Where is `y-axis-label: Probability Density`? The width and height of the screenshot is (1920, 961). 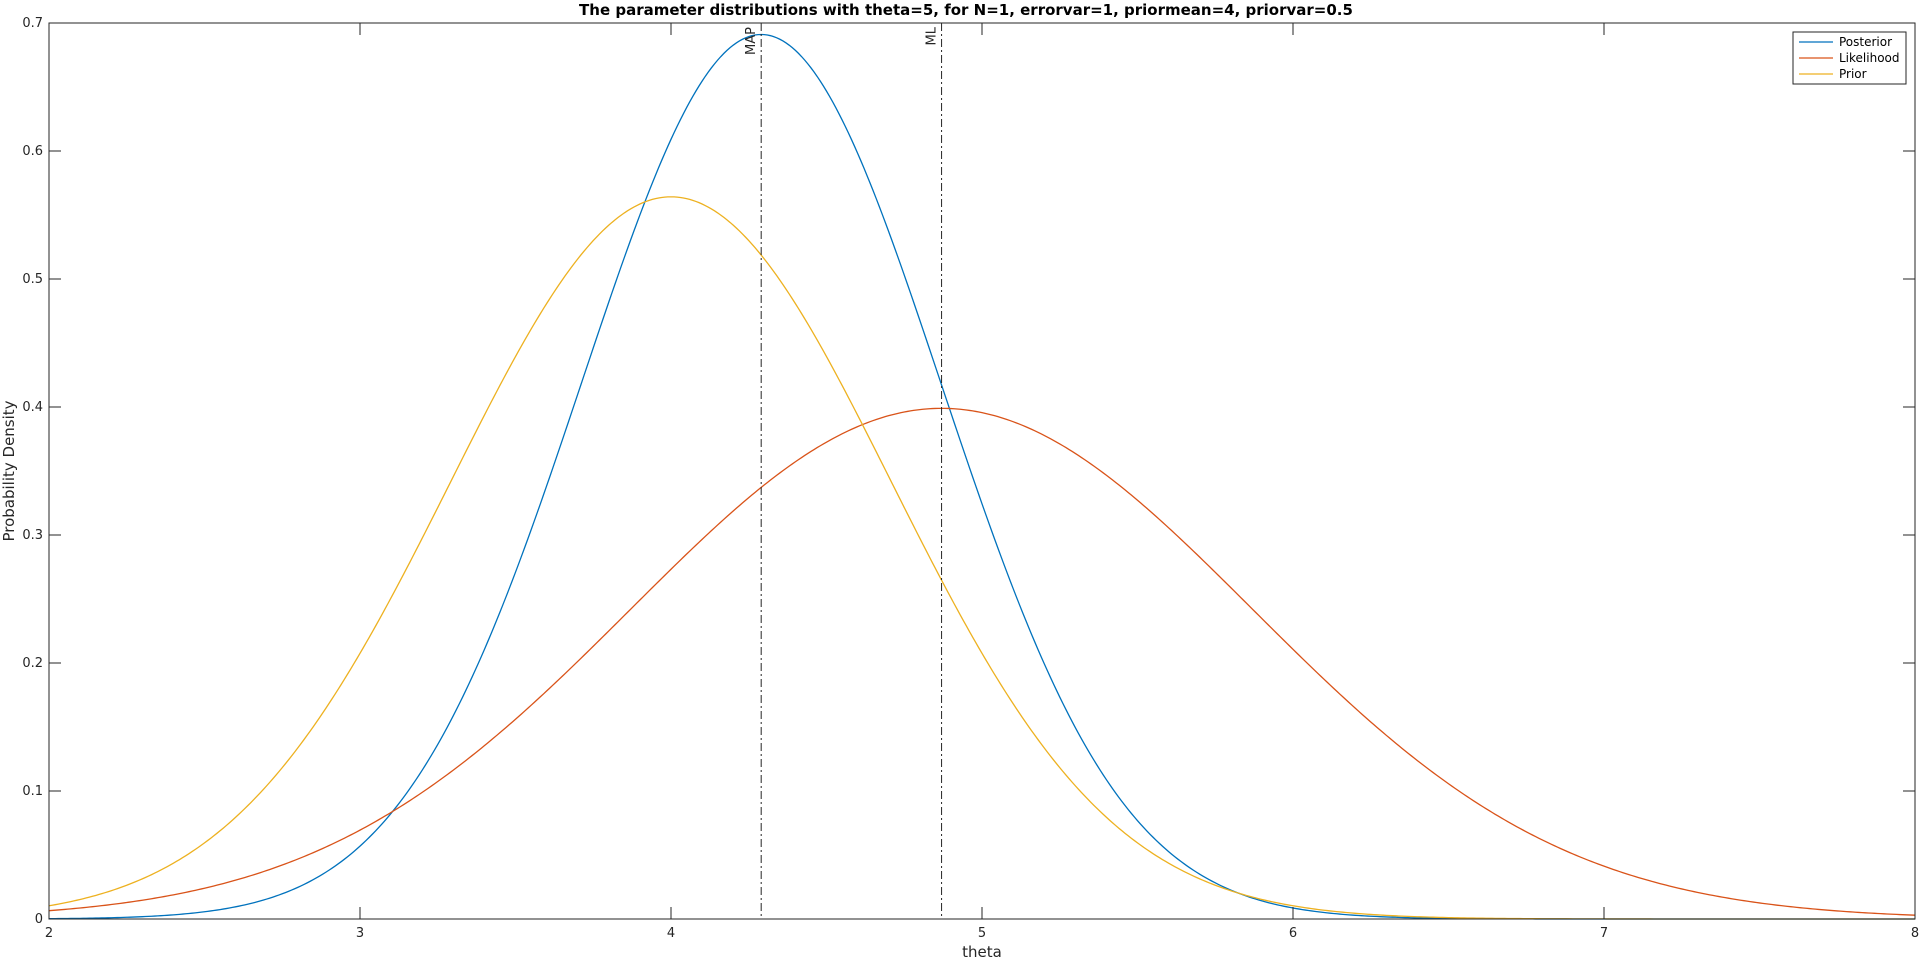 y-axis-label: Probability Density is located at coordinates (9, 470).